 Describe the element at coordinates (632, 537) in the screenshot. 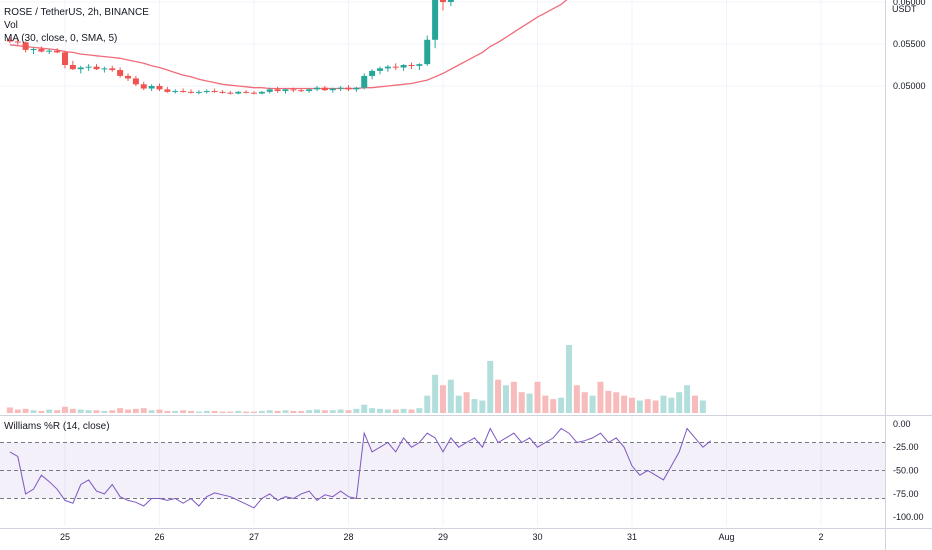

I see `x-tick-label: 31` at that location.